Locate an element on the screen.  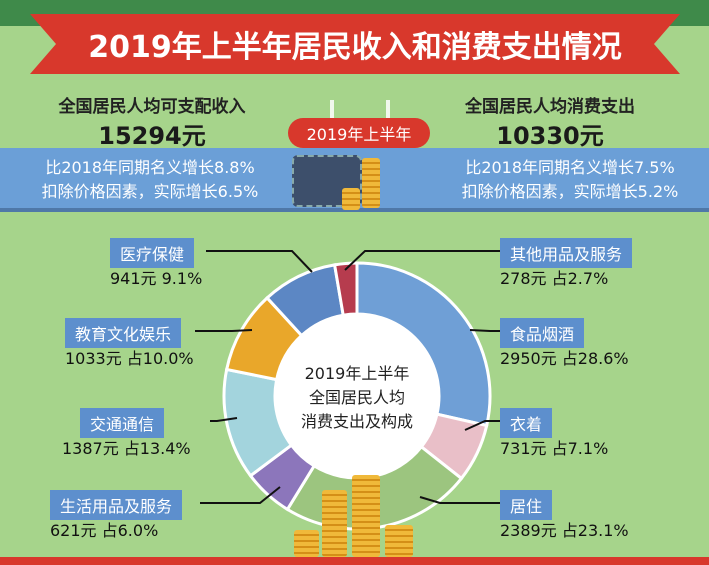
slice-label: 其他用品及服务 is located at coordinates (566, 253).